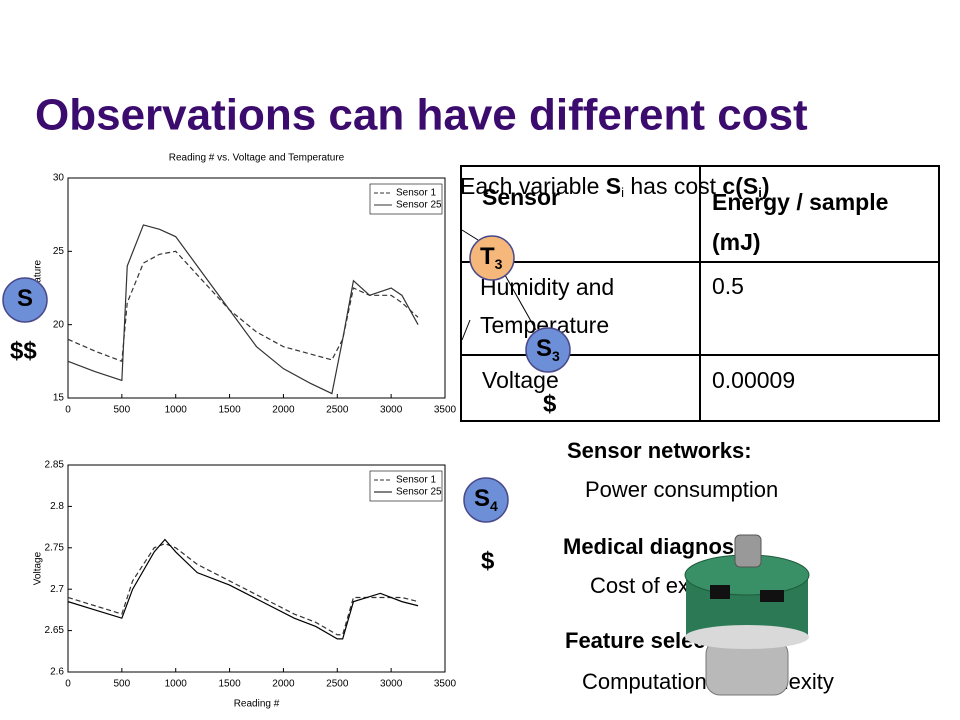 This screenshot has width=960, height=720. I want to click on node-label: S4, so click(486, 499).